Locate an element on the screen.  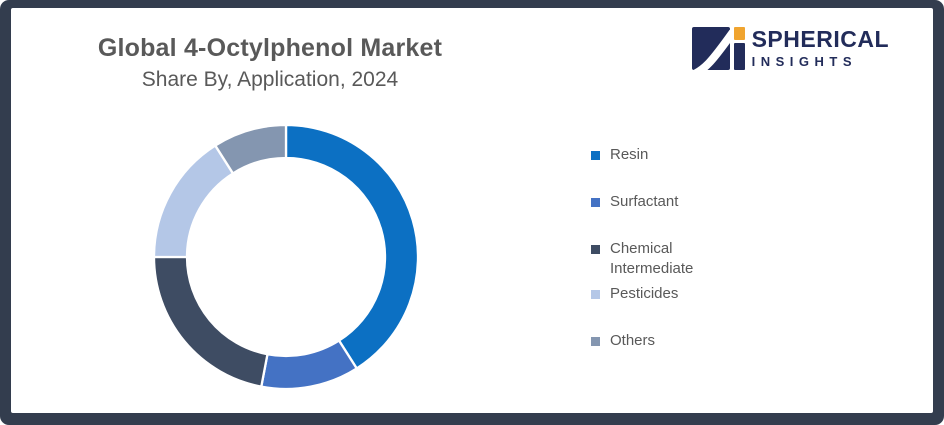
chart-subtitle: Share By, Application, 2024 is located at coordinates (270, 79).